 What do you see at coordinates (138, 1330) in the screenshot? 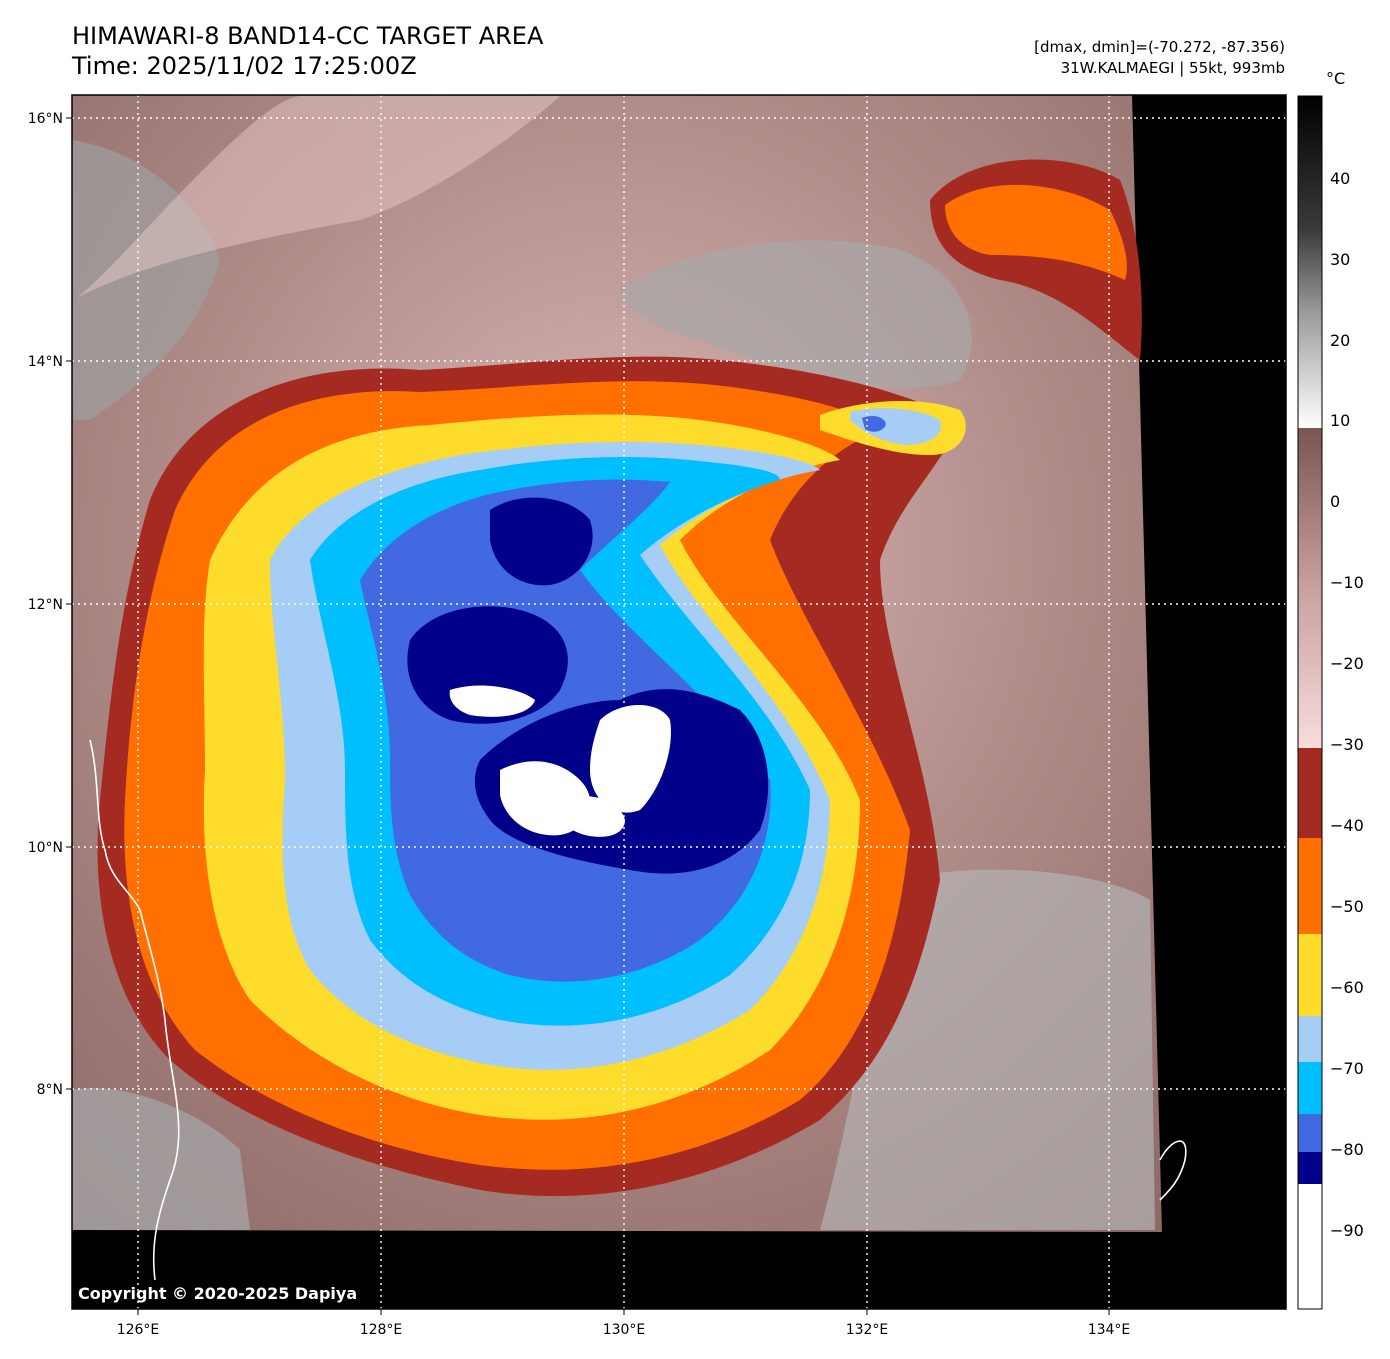
I see `lon-label: 126°E` at bounding box center [138, 1330].